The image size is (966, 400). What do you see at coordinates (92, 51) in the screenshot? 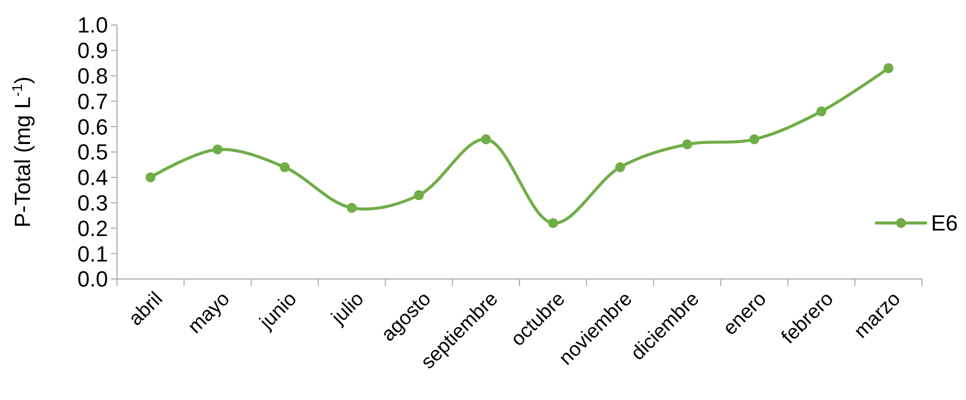
I see `y-tick-label: 0.9` at bounding box center [92, 51].